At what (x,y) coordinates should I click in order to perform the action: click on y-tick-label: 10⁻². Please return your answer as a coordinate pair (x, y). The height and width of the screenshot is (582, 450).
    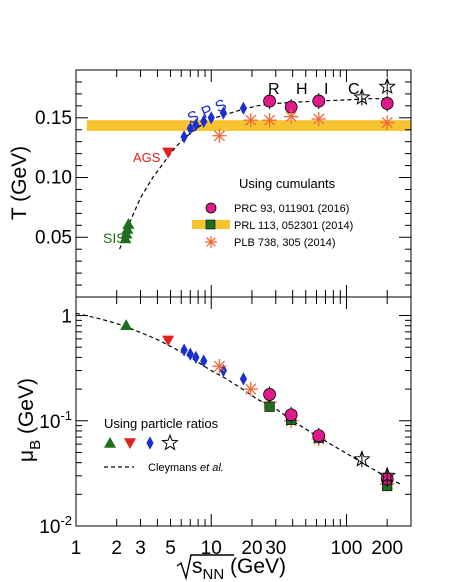
    Looking at the image, I should click on (55, 525).